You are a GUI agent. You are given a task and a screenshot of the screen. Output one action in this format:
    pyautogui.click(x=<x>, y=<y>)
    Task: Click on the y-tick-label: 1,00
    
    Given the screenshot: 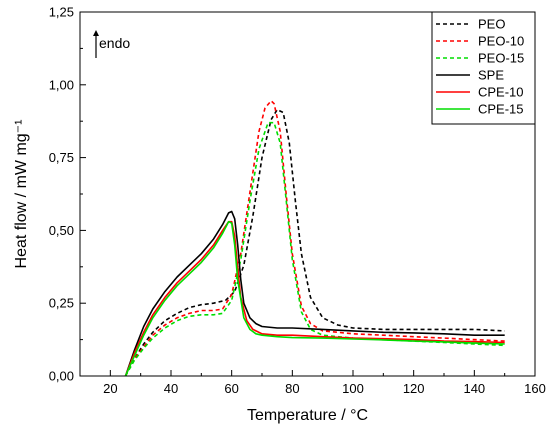 What is the action you would take?
    pyautogui.click(x=61, y=84)
    